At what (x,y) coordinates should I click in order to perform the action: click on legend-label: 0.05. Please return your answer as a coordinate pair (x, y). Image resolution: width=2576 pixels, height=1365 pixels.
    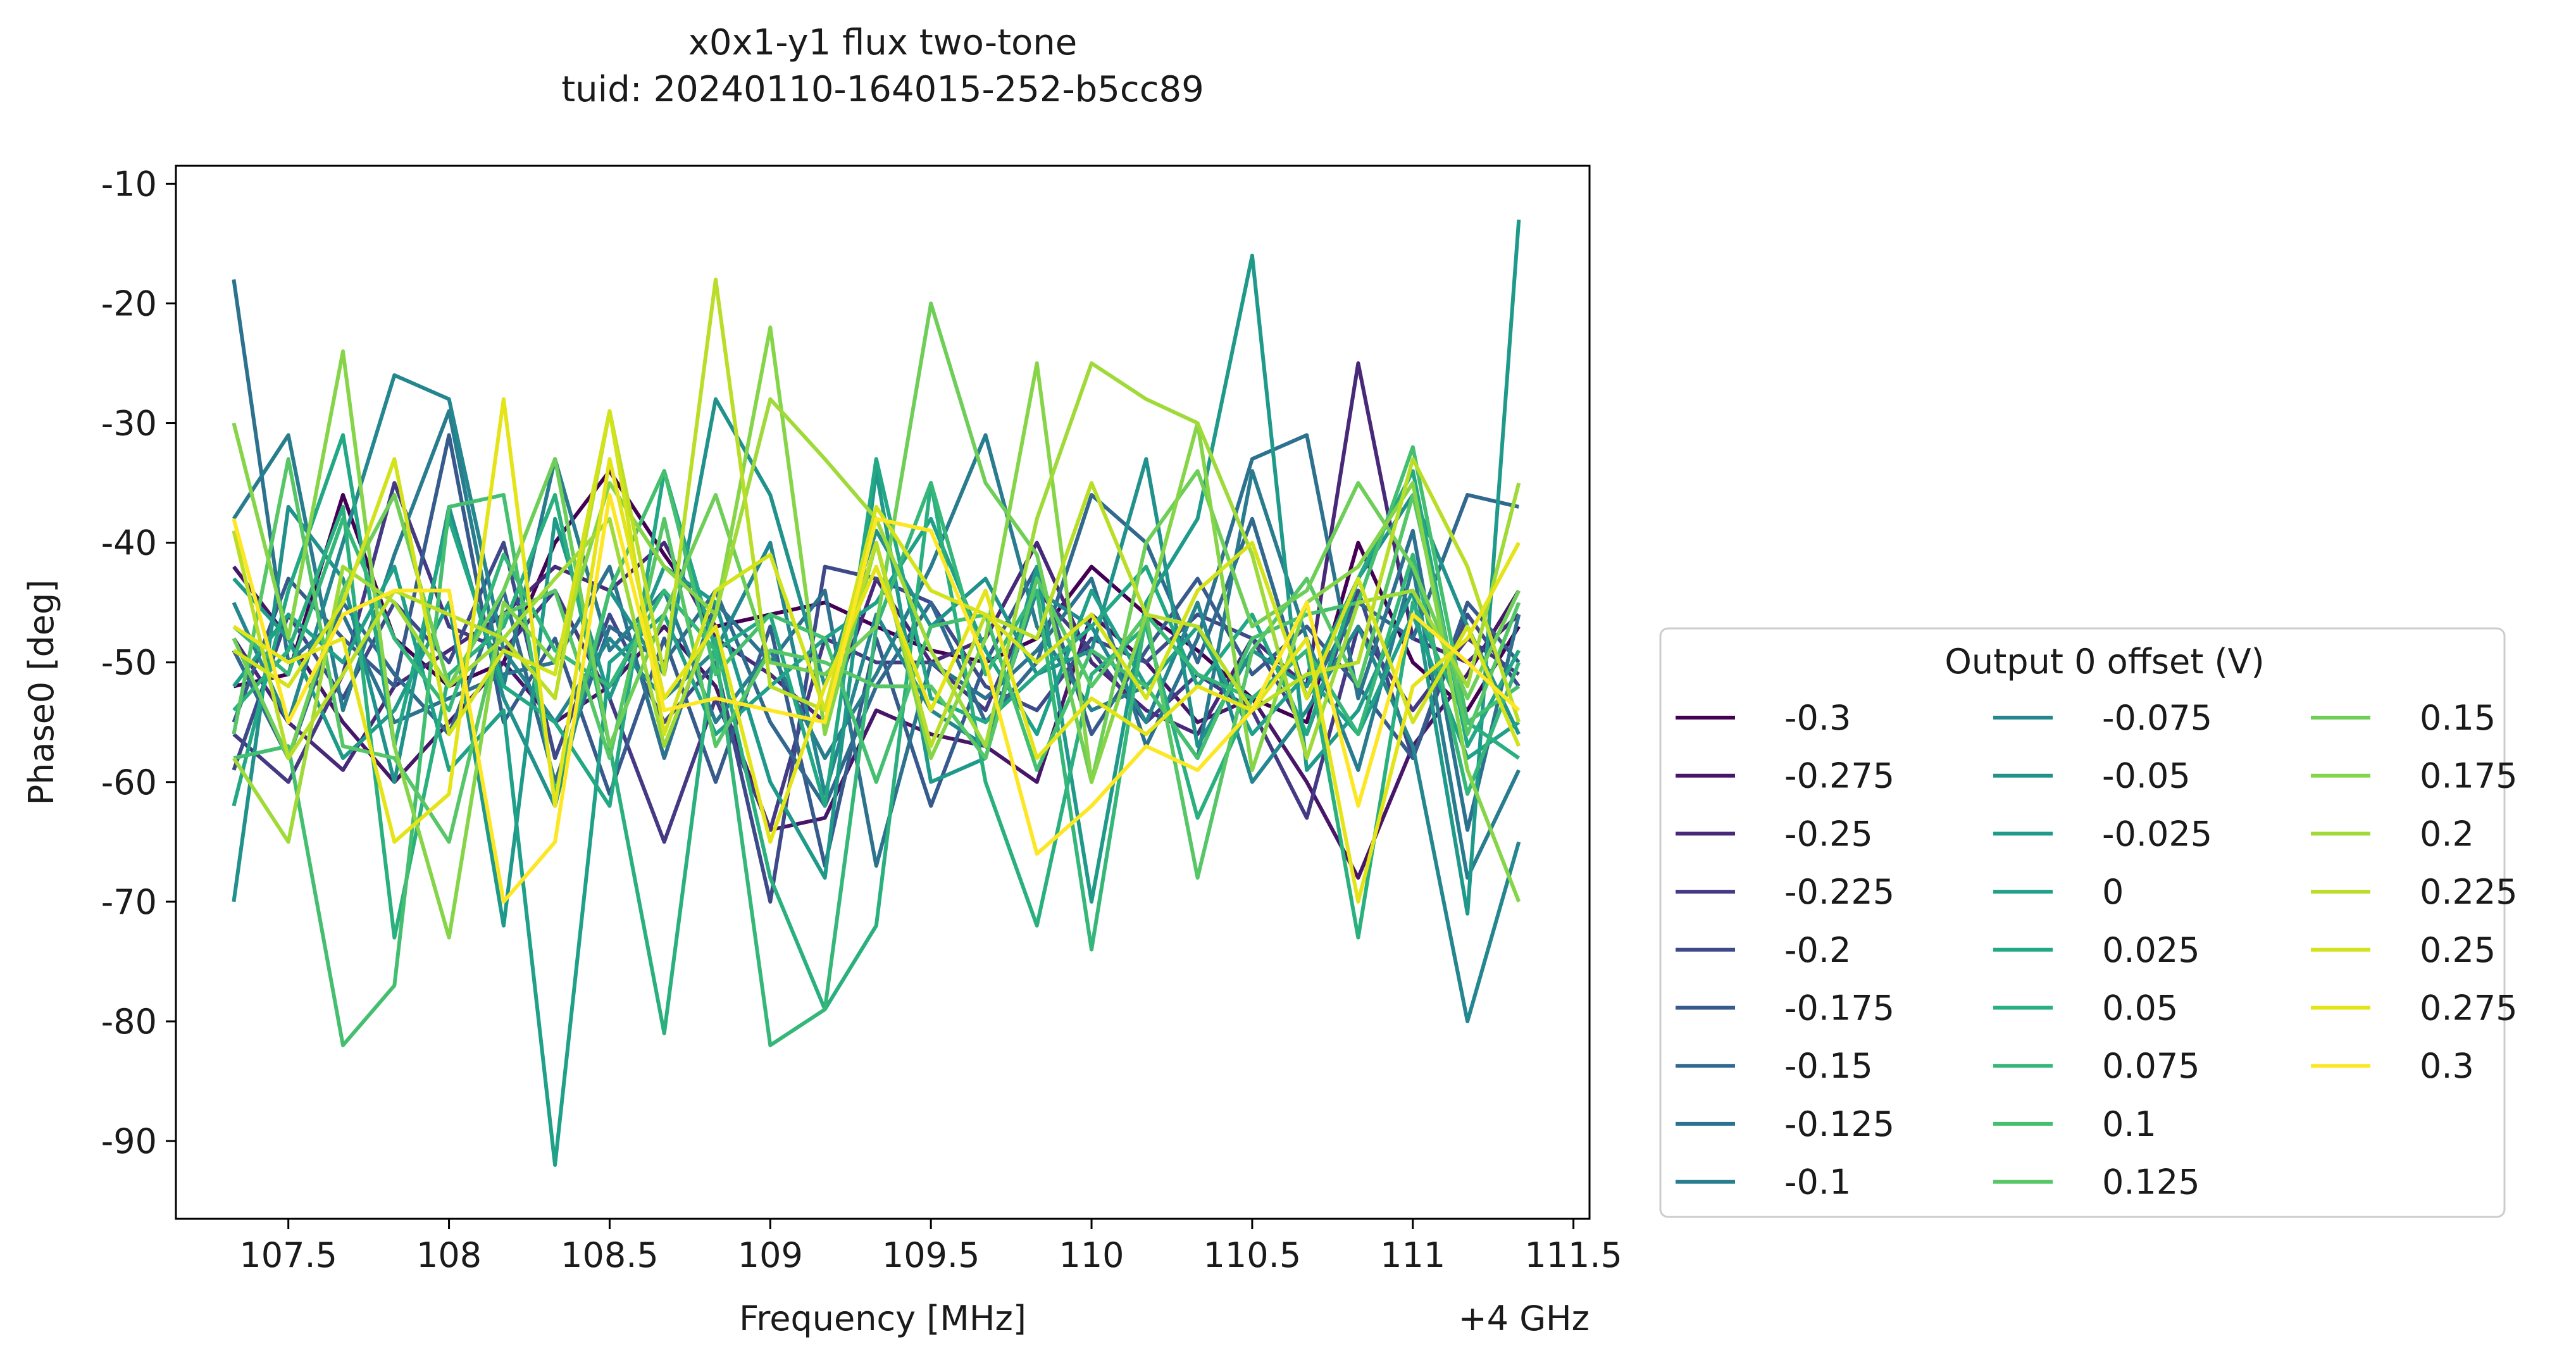
    Looking at the image, I should click on (2140, 1008).